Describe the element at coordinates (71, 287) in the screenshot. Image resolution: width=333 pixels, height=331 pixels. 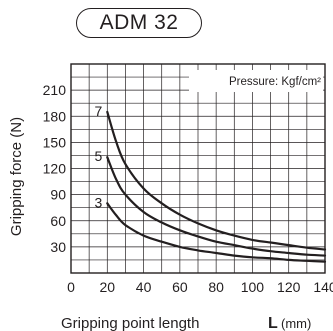
I see `x-tick-label: 0` at that location.